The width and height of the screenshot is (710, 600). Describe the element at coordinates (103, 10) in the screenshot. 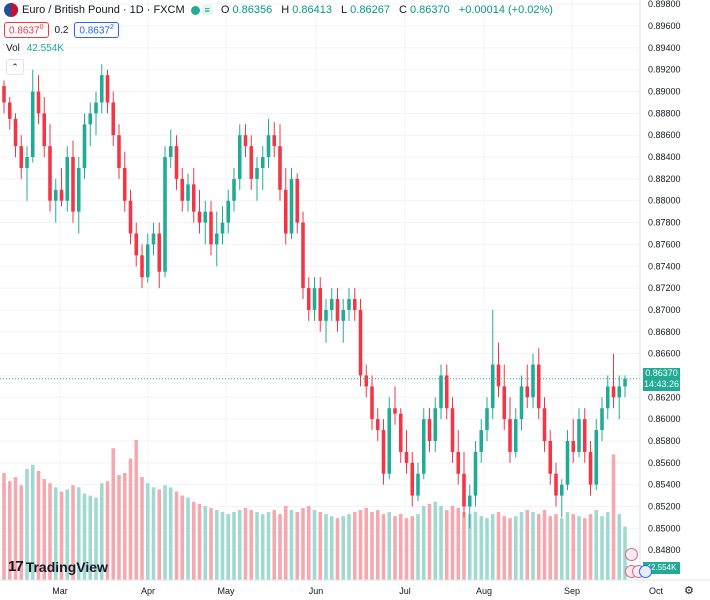

I see `symbol-title: Euro / British Pound · 1D · FXCM` at that location.